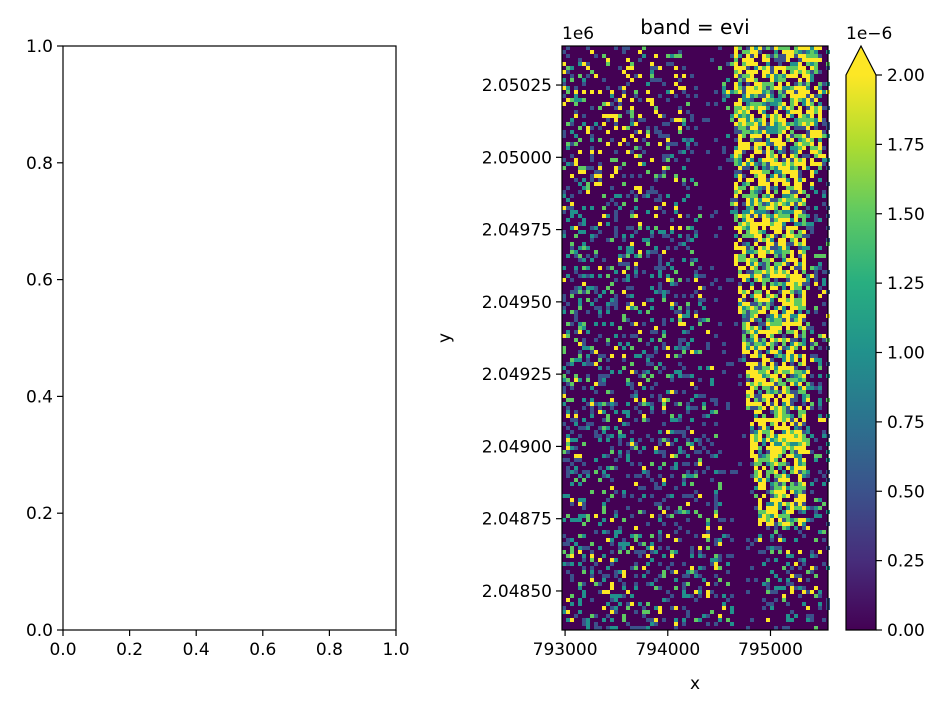 Image resolution: width=950 pixels, height=708 pixels. Describe the element at coordinates (906, 145) in the screenshot. I see `colorbar-tick-label: 1.75` at that location.